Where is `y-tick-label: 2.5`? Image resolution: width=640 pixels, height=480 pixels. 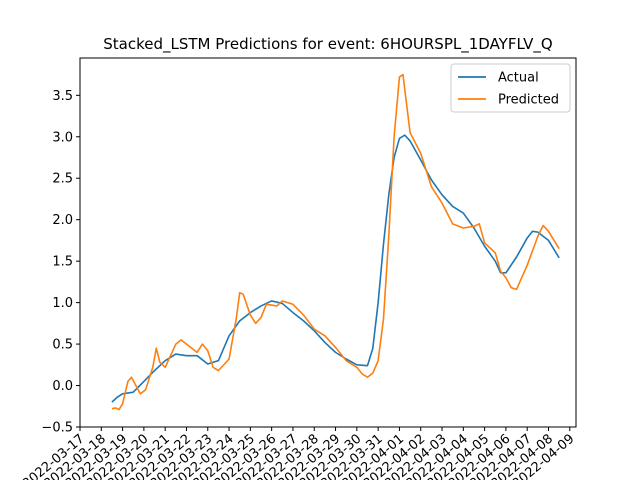 y-tick-label: 2.5 is located at coordinates (62, 179).